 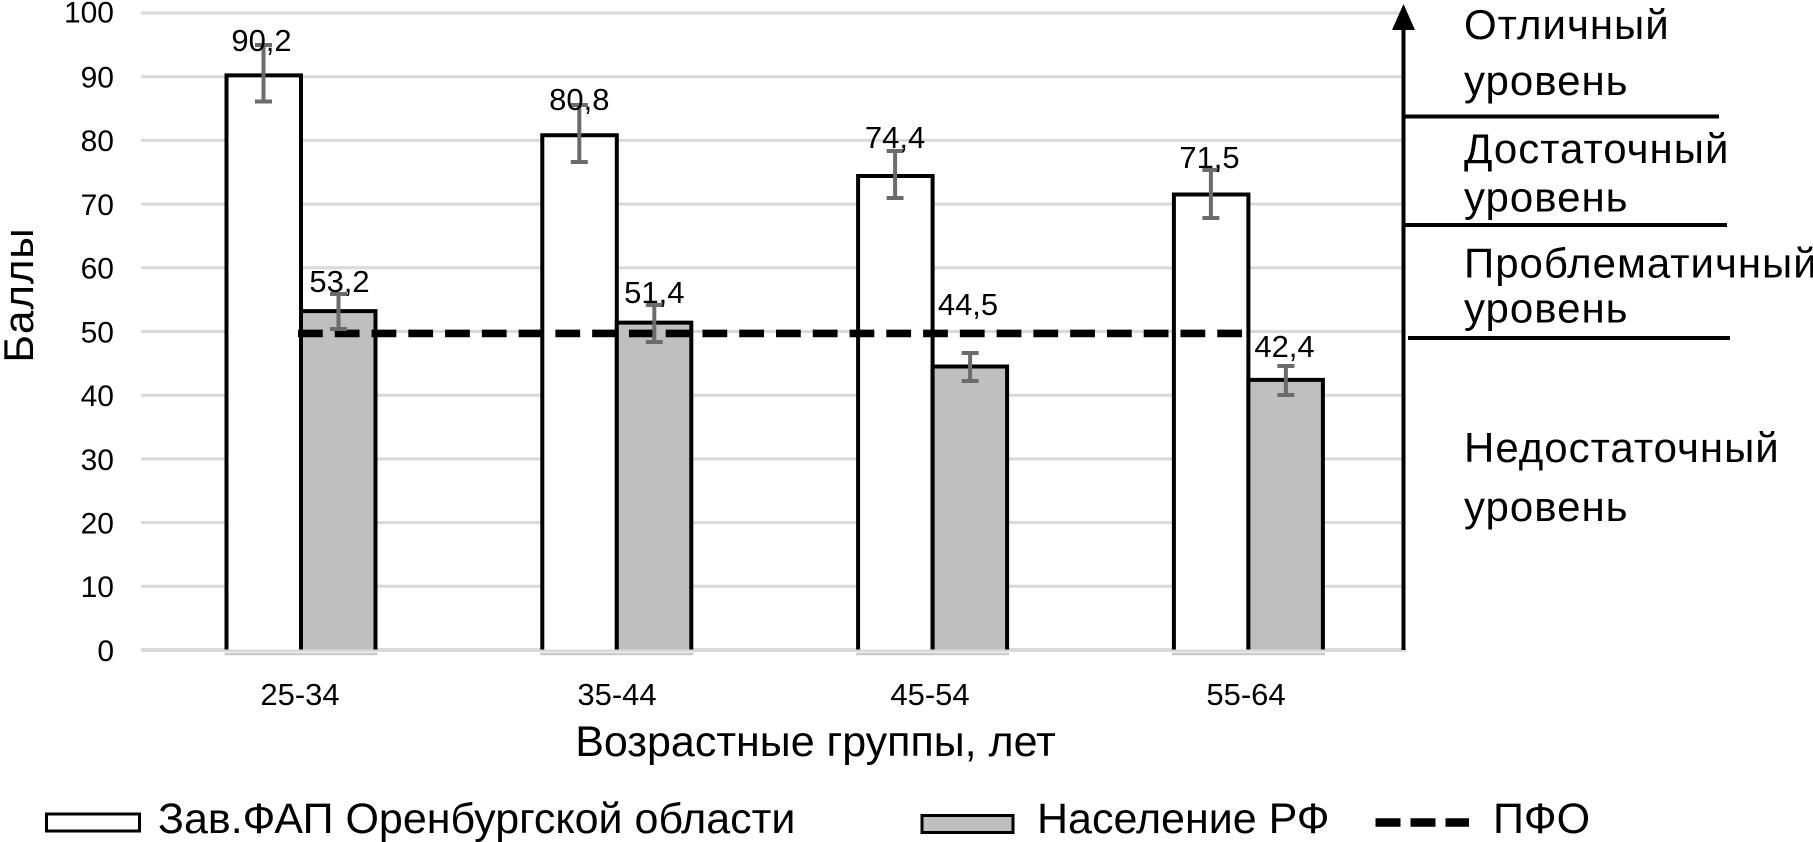 I want to click on svg-text: 20, so click(x=97, y=524).